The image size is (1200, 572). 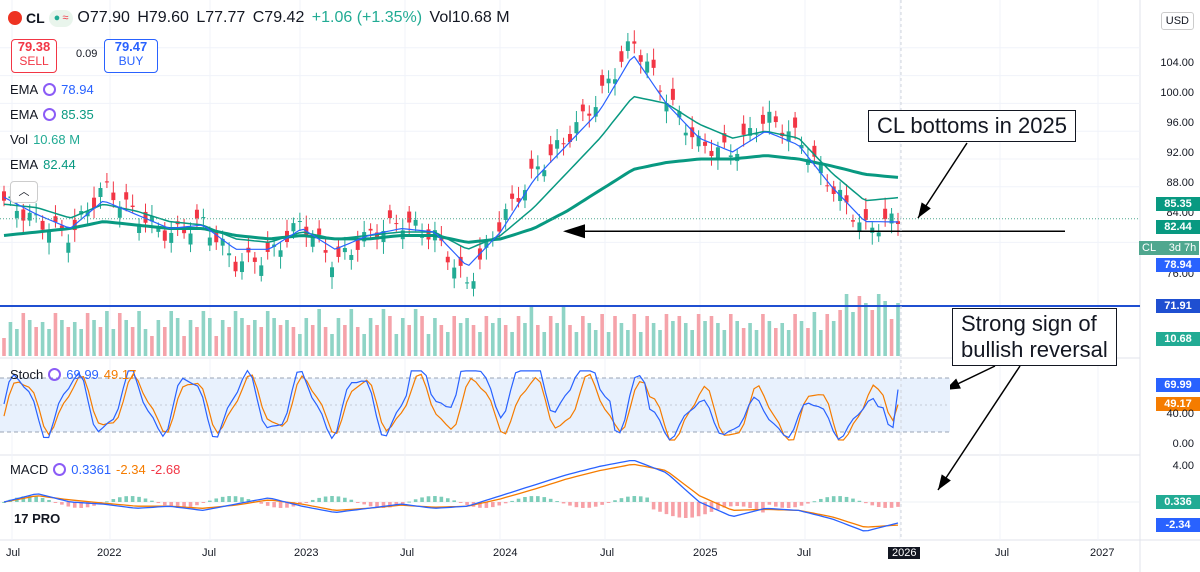 I want to click on ema1-label: EMA, so click(x=24, y=89).